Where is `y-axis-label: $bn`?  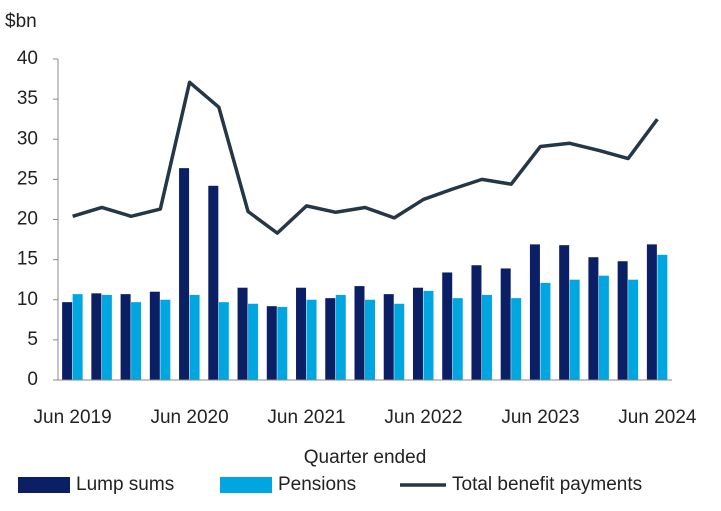 y-axis-label: $bn is located at coordinates (21, 21).